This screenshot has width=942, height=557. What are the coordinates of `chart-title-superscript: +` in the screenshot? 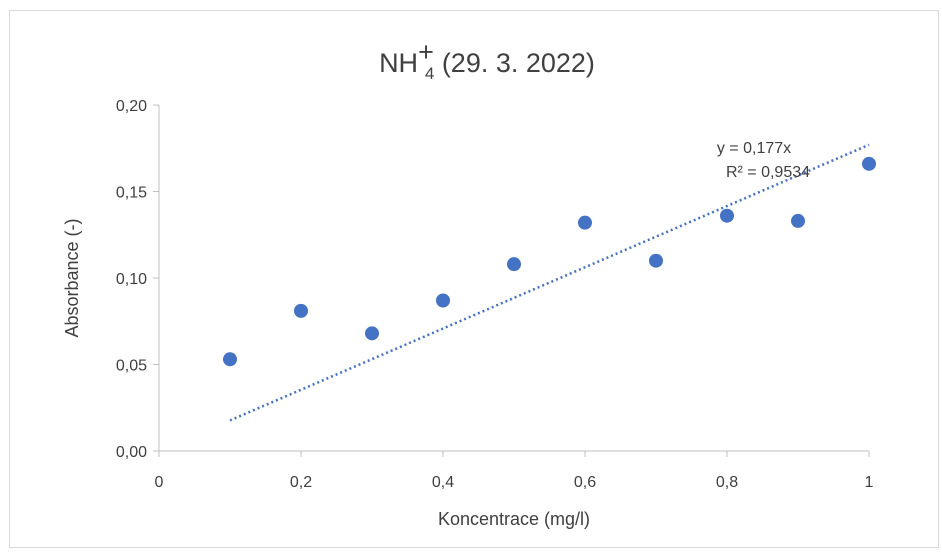 It's located at (426, 52).